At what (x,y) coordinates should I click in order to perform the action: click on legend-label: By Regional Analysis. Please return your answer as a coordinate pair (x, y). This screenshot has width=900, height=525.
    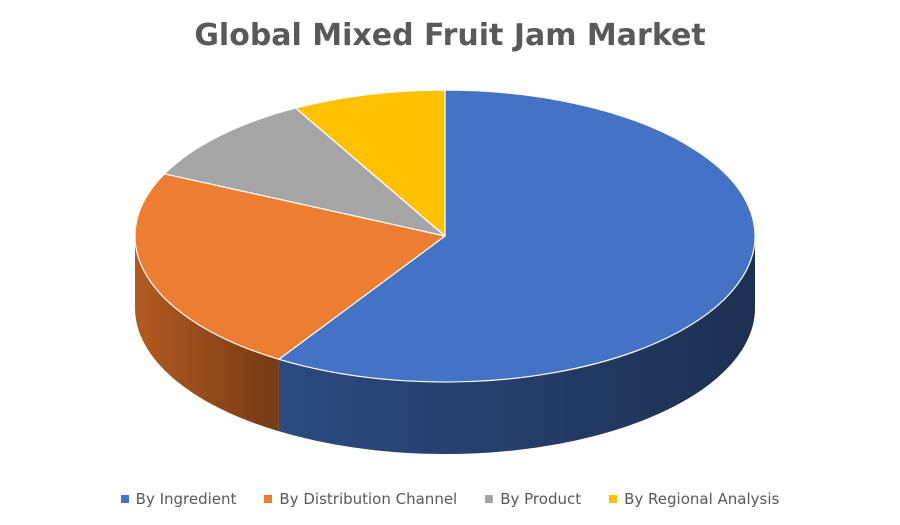
    Looking at the image, I should click on (702, 499).